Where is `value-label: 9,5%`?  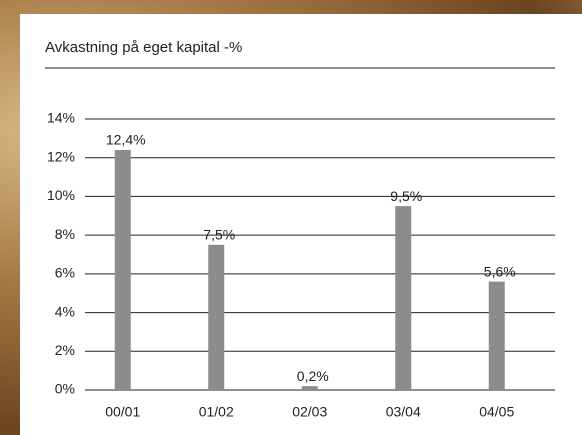
value-label: 9,5% is located at coordinates (406, 196).